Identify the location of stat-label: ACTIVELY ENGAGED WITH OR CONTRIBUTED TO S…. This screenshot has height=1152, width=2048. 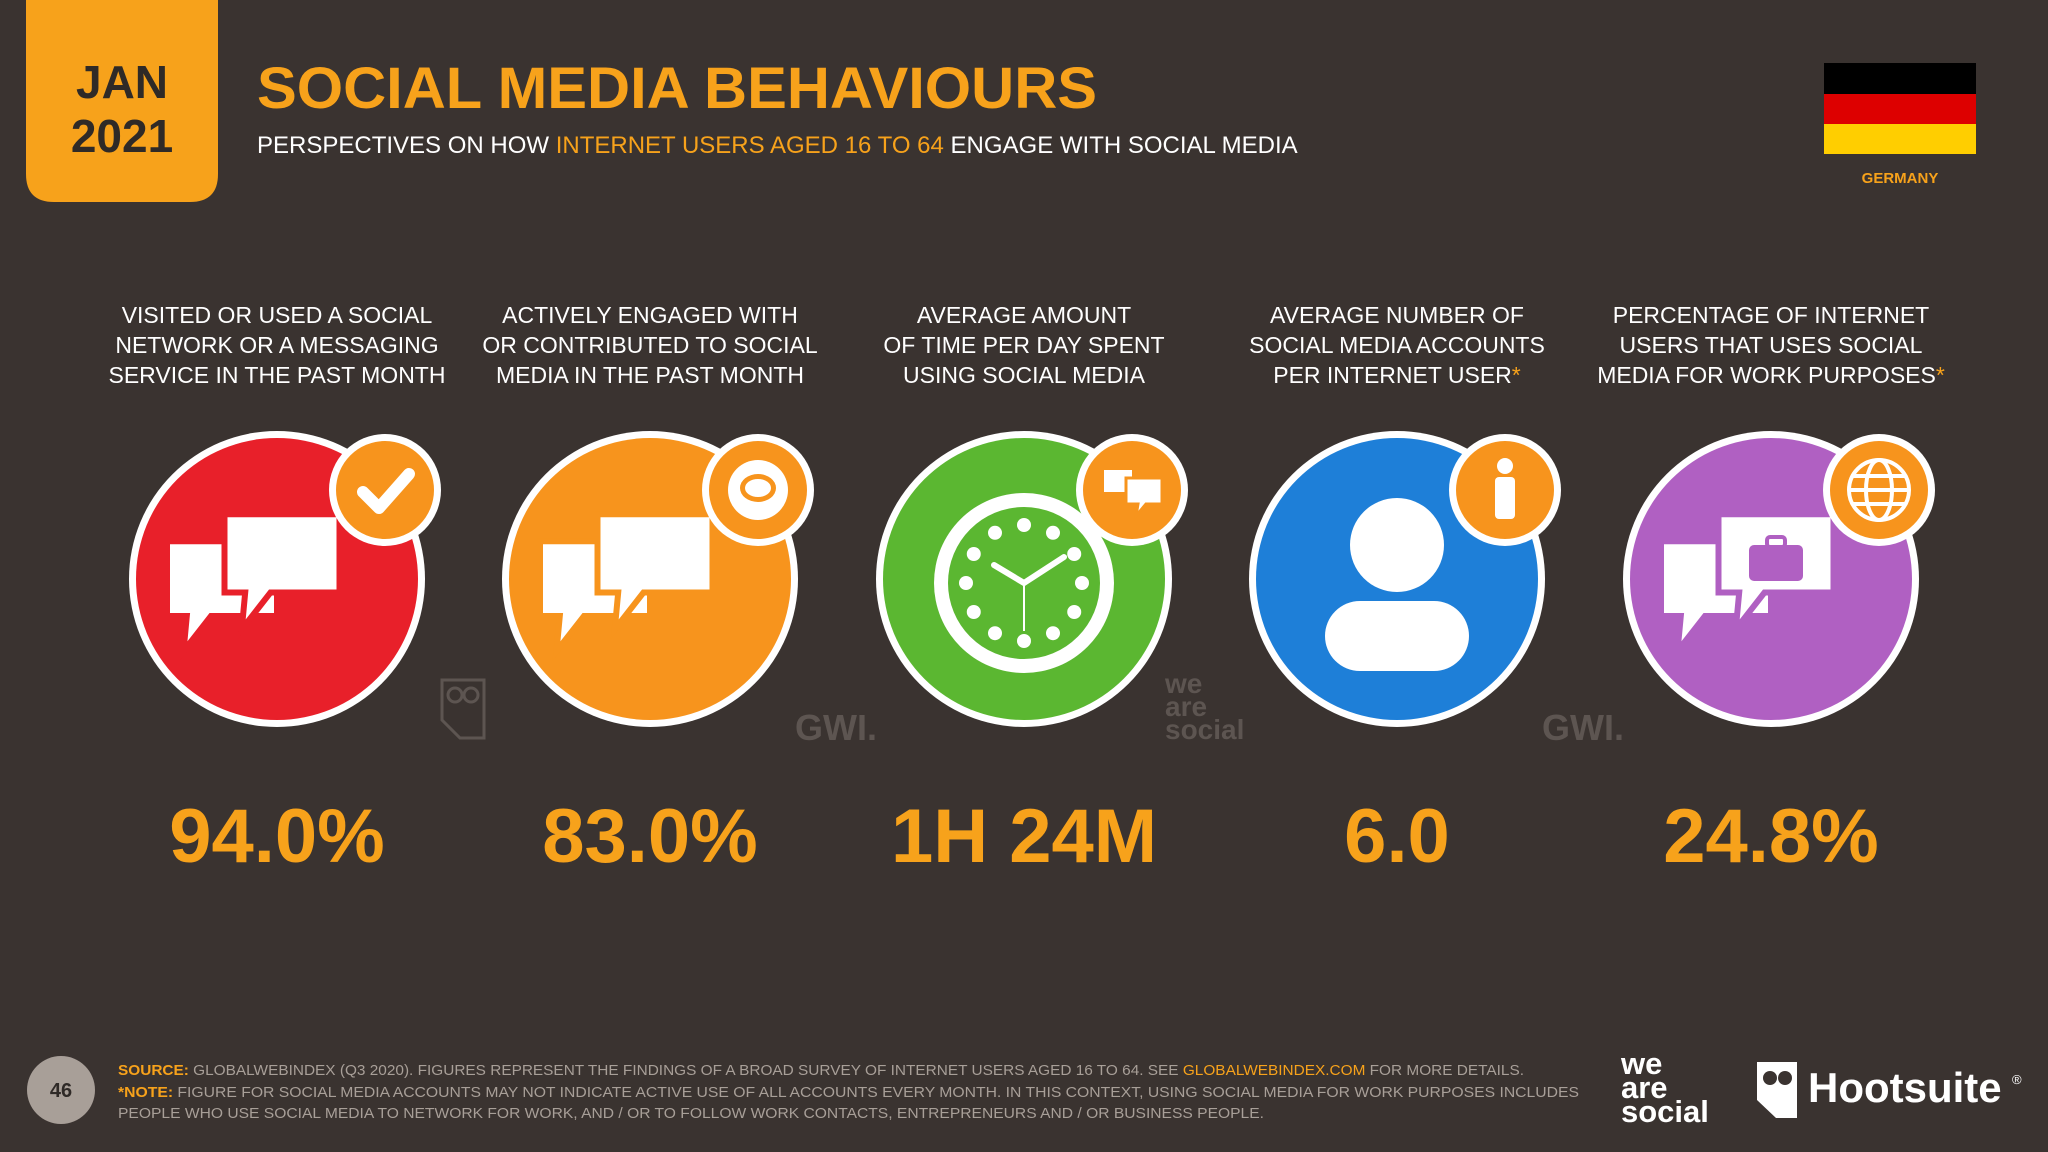
(649, 345).